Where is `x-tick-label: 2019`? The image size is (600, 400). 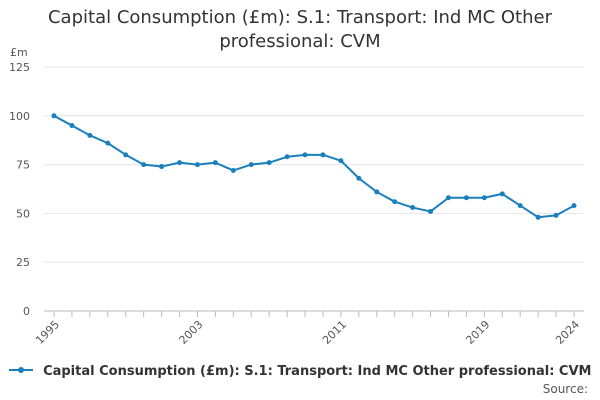
x-tick-label: 2019 is located at coordinates (477, 332).